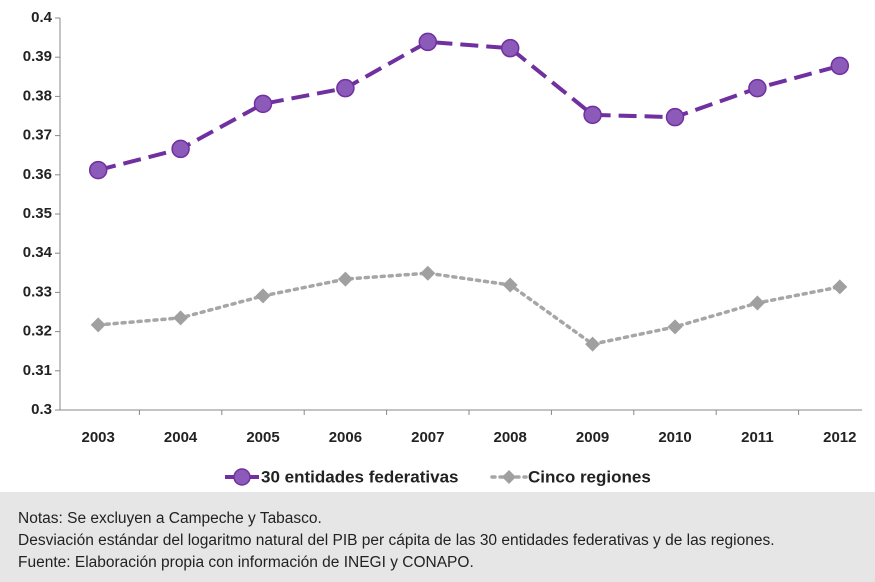  What do you see at coordinates (359, 476) in the screenshot?
I see `legend-label: 30 entidades federativas` at bounding box center [359, 476].